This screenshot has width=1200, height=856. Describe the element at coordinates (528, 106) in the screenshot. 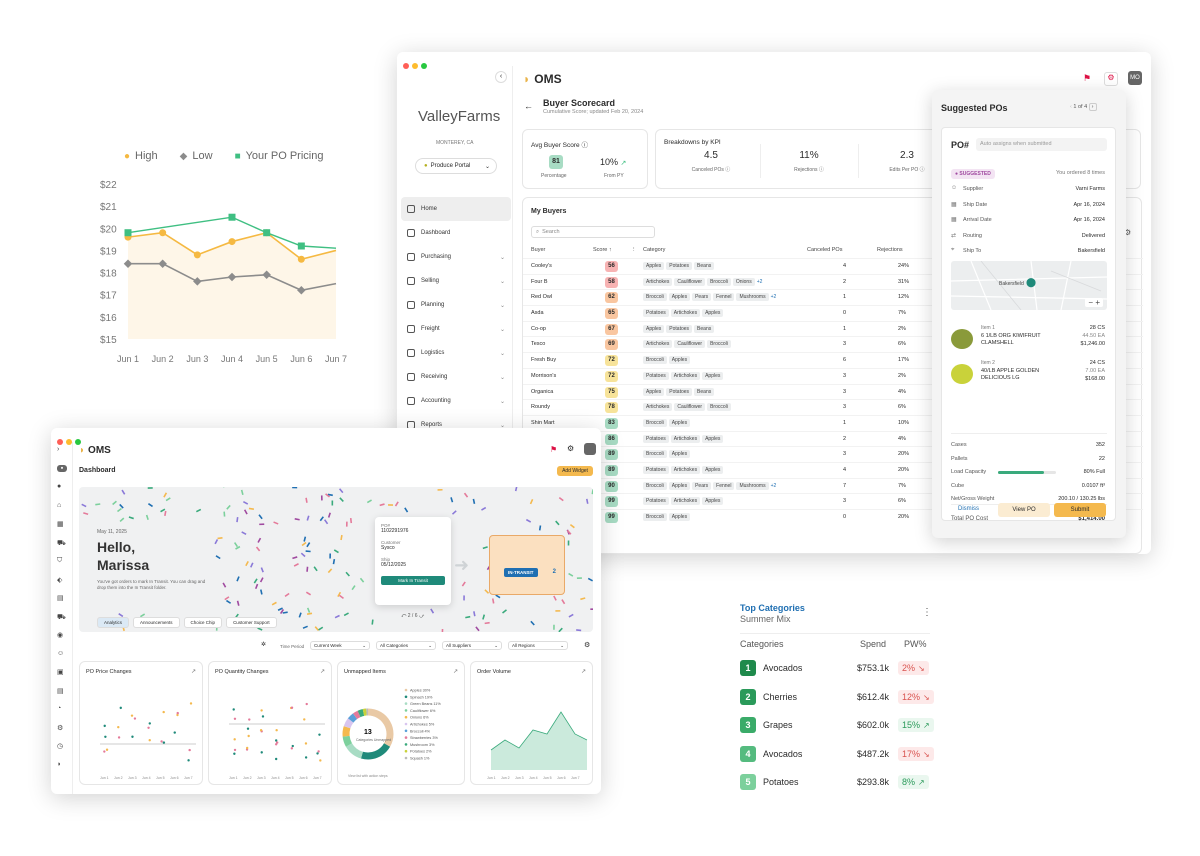

I see `back-arrow-icon: ←` at that location.